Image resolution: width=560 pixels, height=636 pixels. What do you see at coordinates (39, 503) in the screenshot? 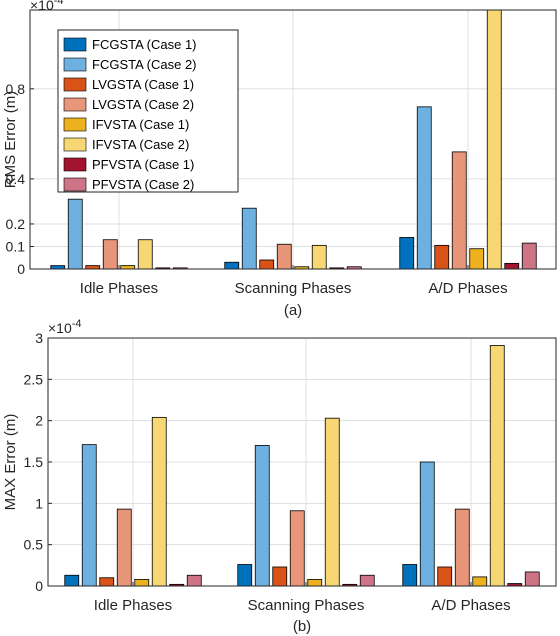
I see `y-tick-label: 1` at bounding box center [39, 503].